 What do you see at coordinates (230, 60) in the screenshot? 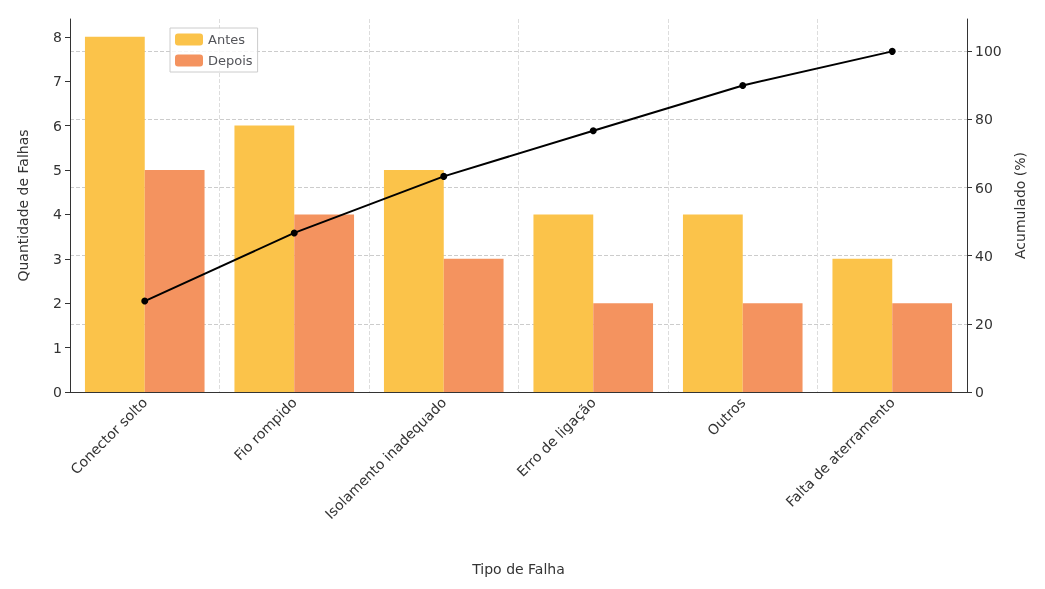
I see `legend-label: Depois` at bounding box center [230, 60].